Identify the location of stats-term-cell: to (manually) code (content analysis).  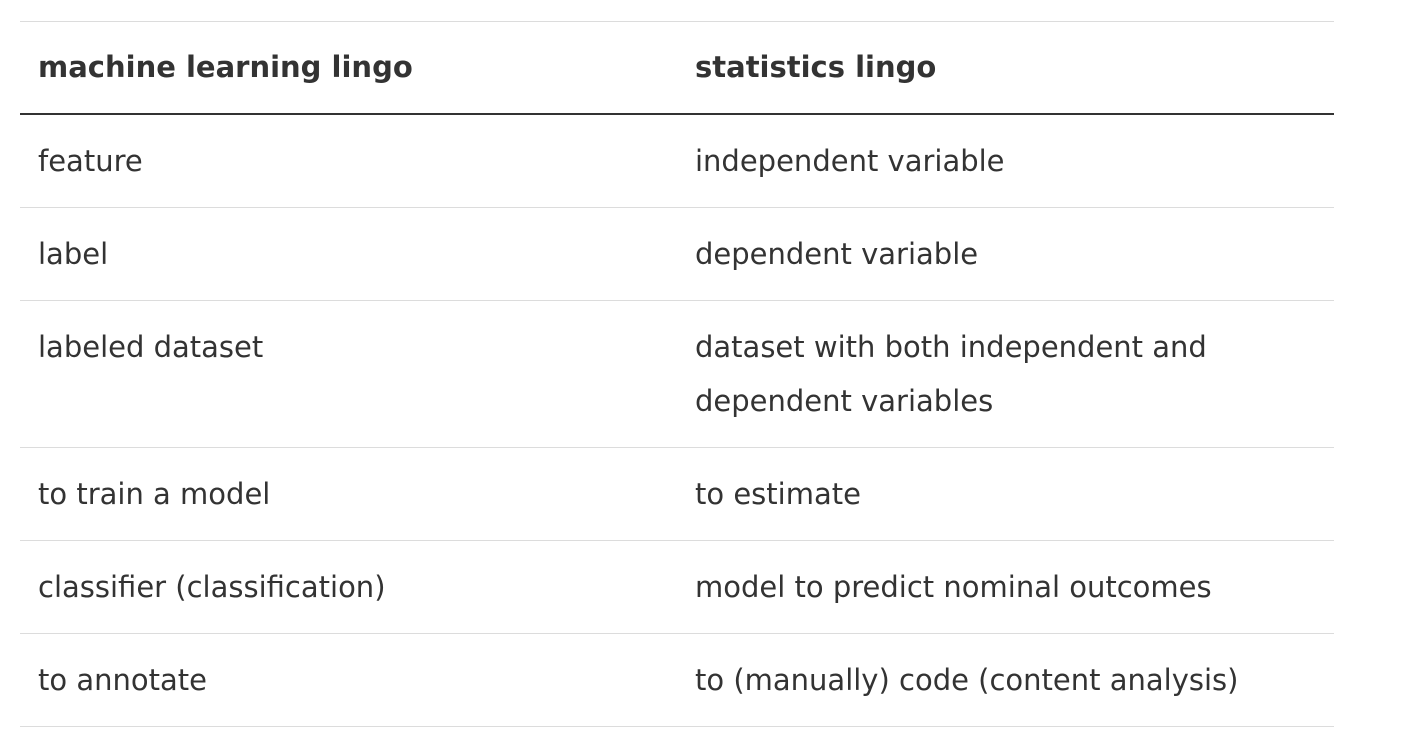
(967, 679).